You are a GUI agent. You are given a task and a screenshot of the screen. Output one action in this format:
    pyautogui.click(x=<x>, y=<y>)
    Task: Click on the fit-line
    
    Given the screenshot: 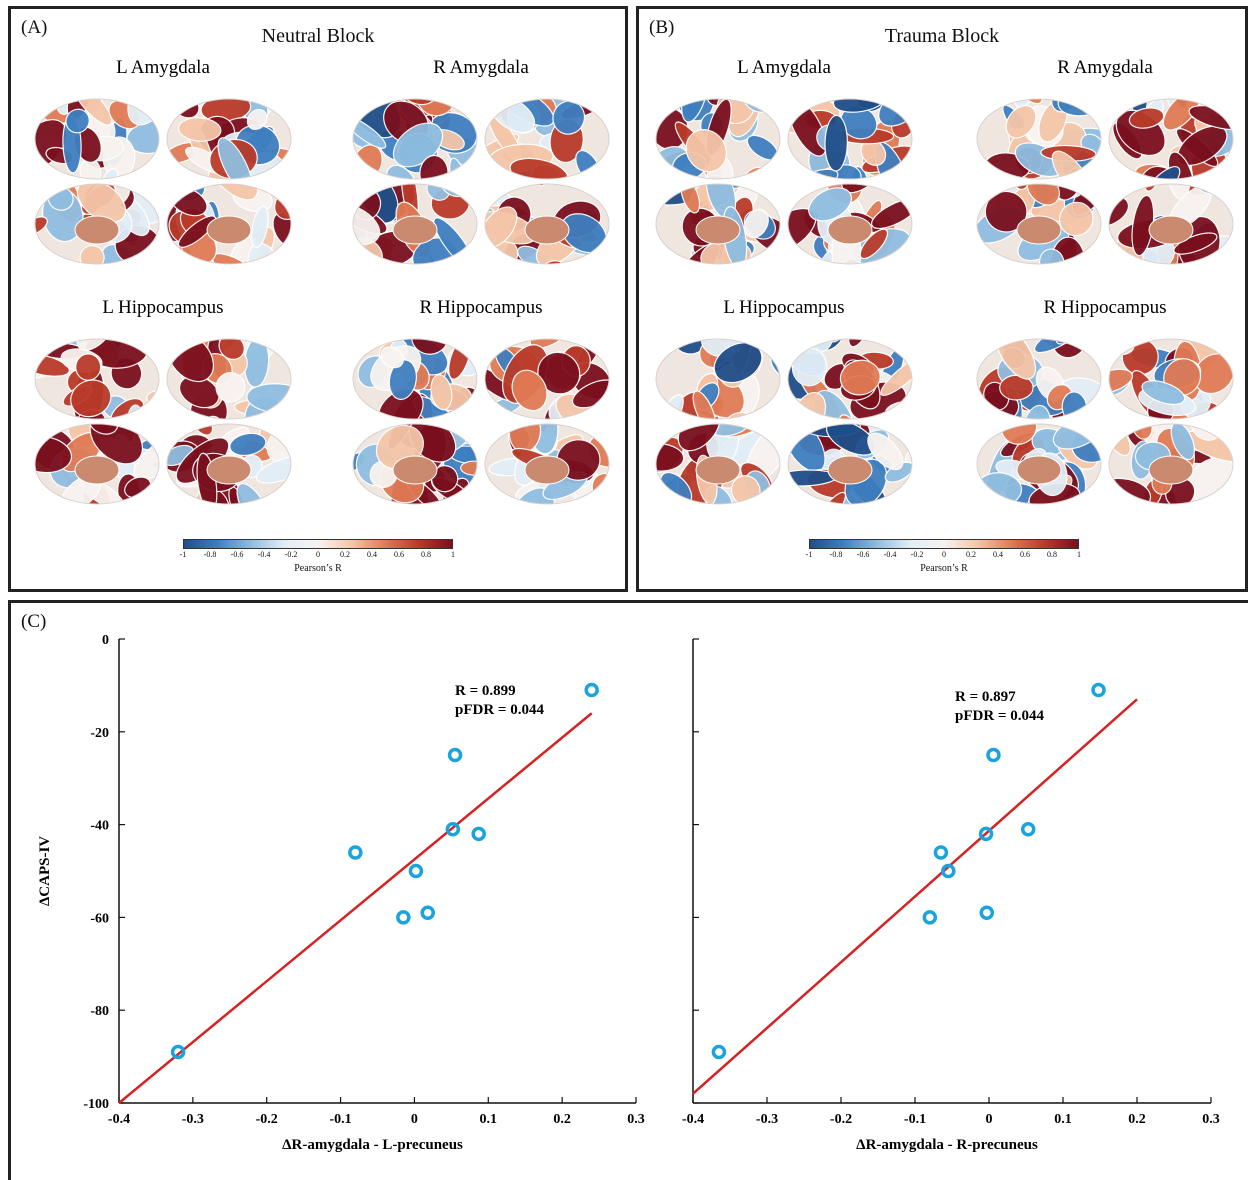 What is the action you would take?
    pyautogui.click(x=915, y=896)
    